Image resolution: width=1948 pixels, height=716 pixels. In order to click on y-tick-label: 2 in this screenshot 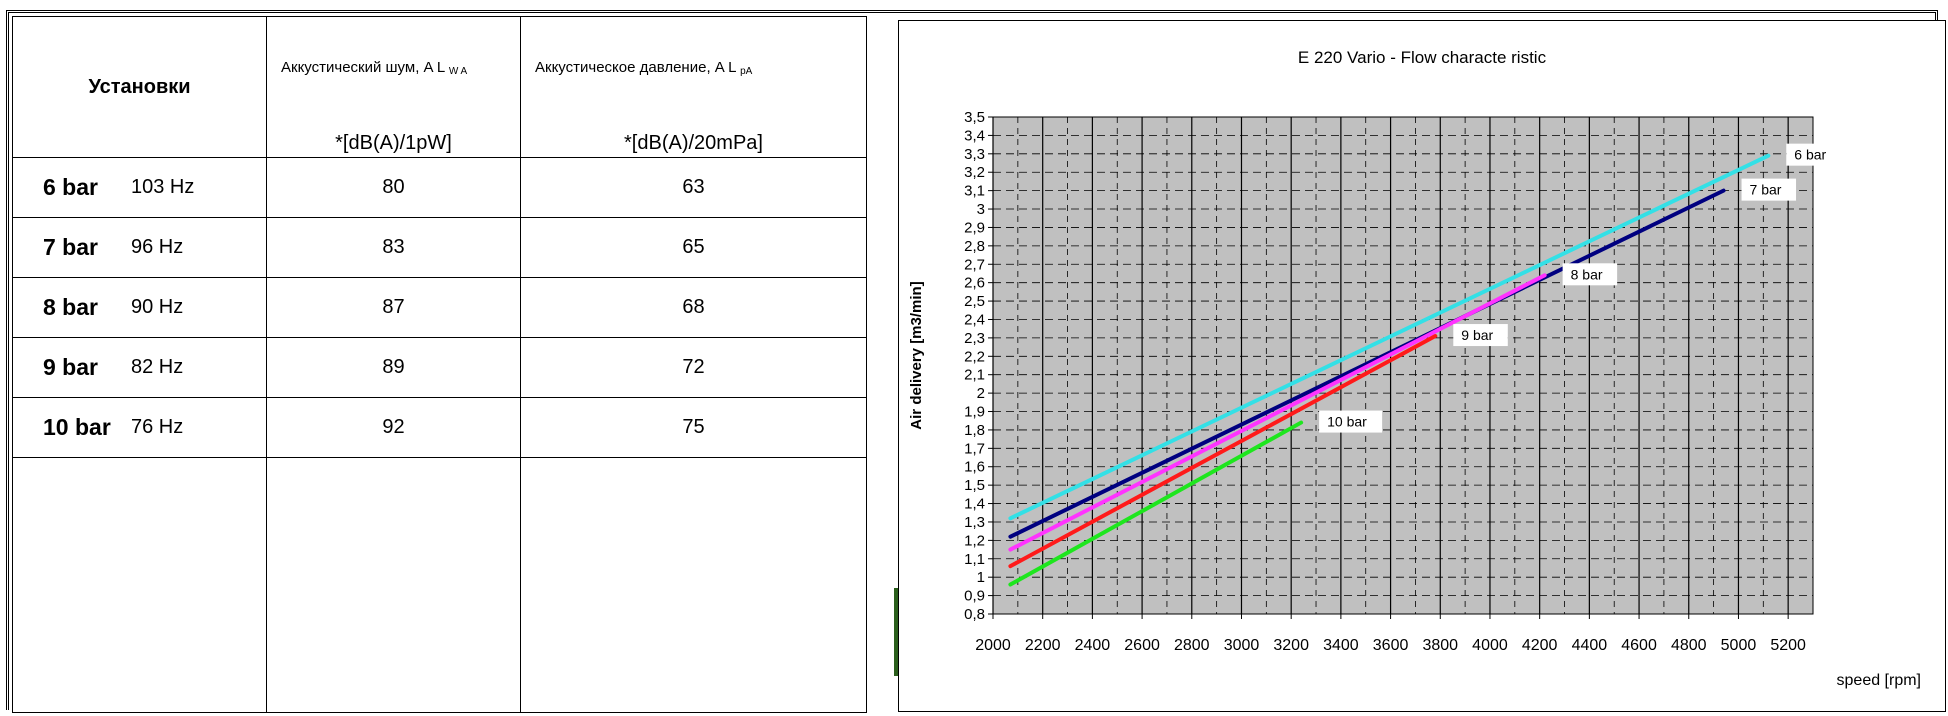, I will do `click(981, 393)`.